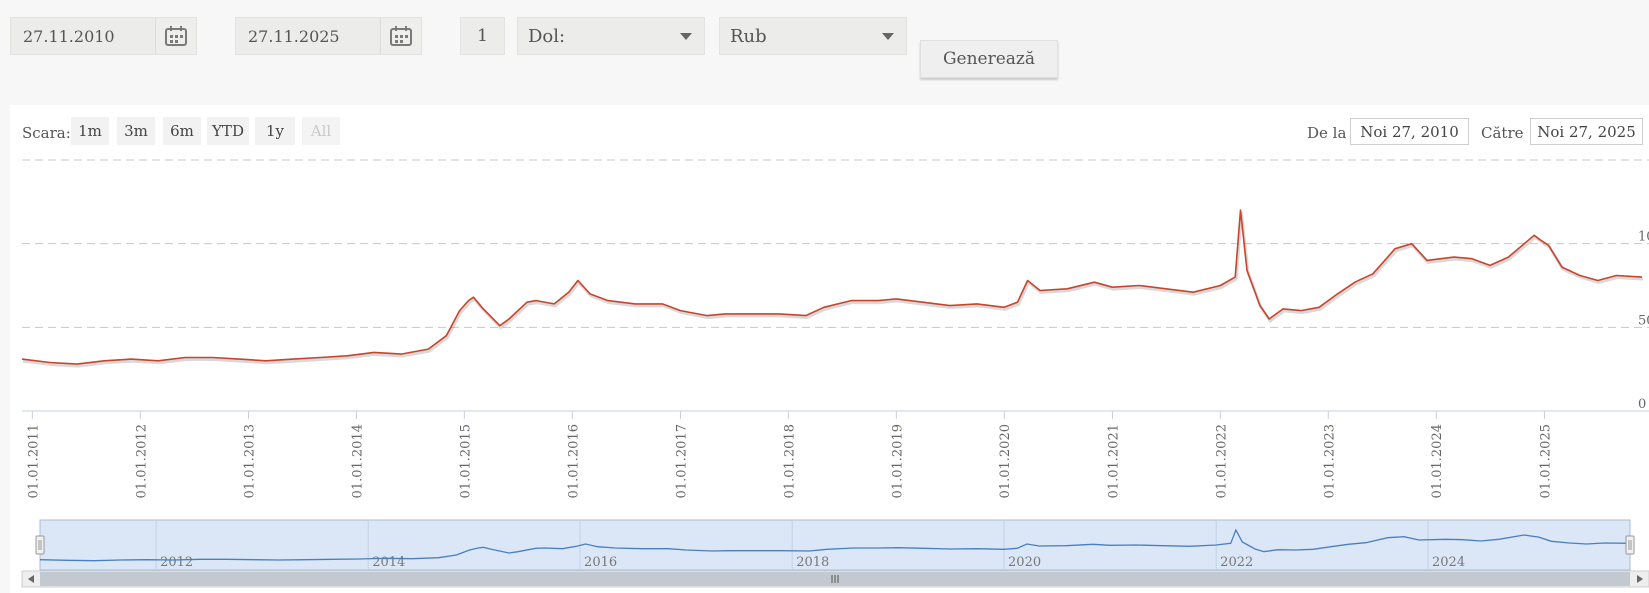  What do you see at coordinates (789, 461) in the screenshot?
I see `x-tick-label: 01.01.2018` at bounding box center [789, 461].